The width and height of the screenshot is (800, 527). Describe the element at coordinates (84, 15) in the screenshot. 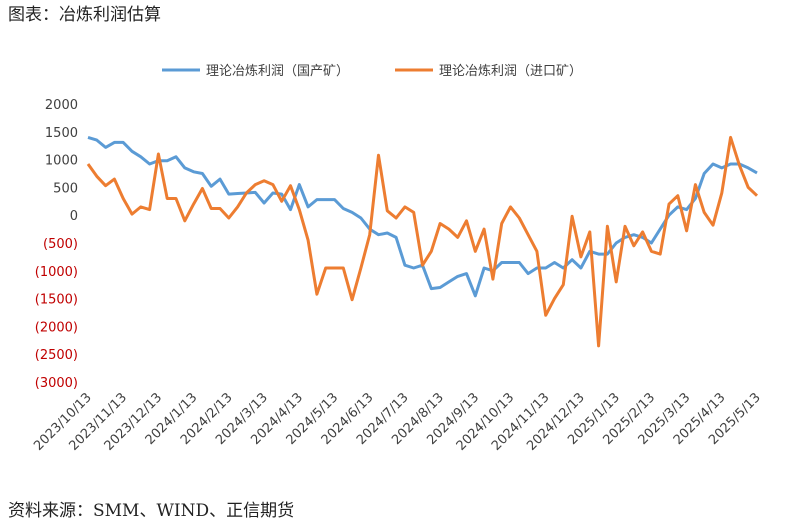

I see `chart-title: 图表：冶炼利润估算` at that location.